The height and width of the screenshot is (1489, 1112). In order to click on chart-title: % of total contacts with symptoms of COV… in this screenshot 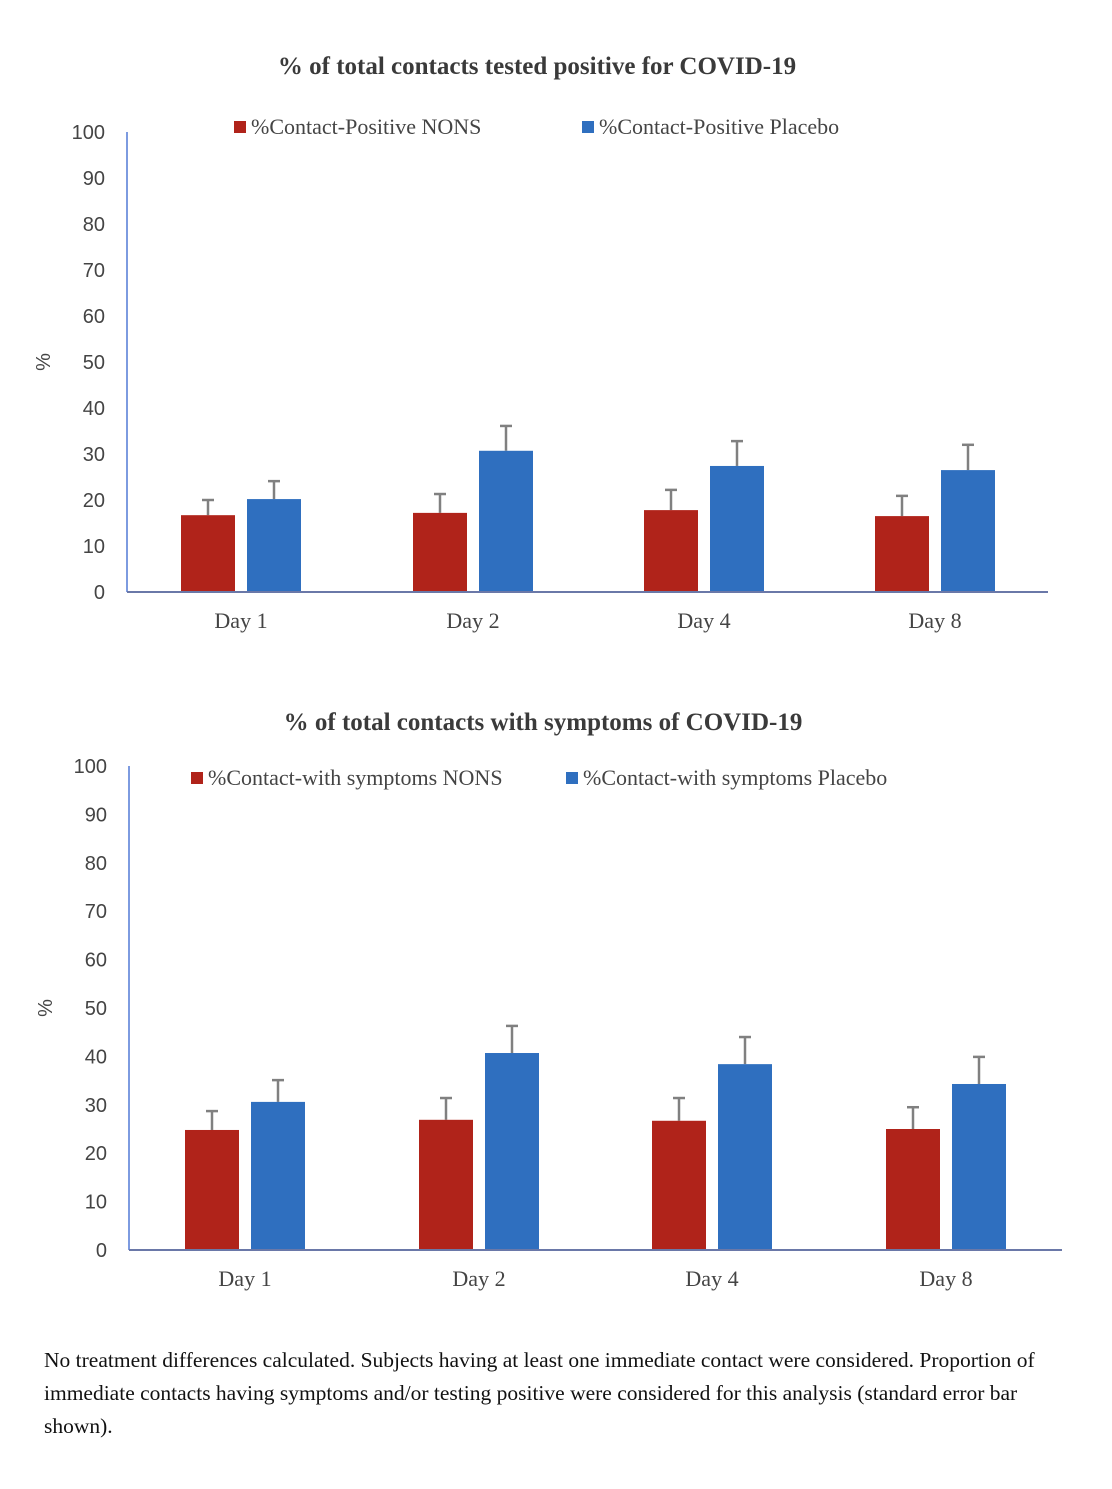, I will do `click(543, 722)`.